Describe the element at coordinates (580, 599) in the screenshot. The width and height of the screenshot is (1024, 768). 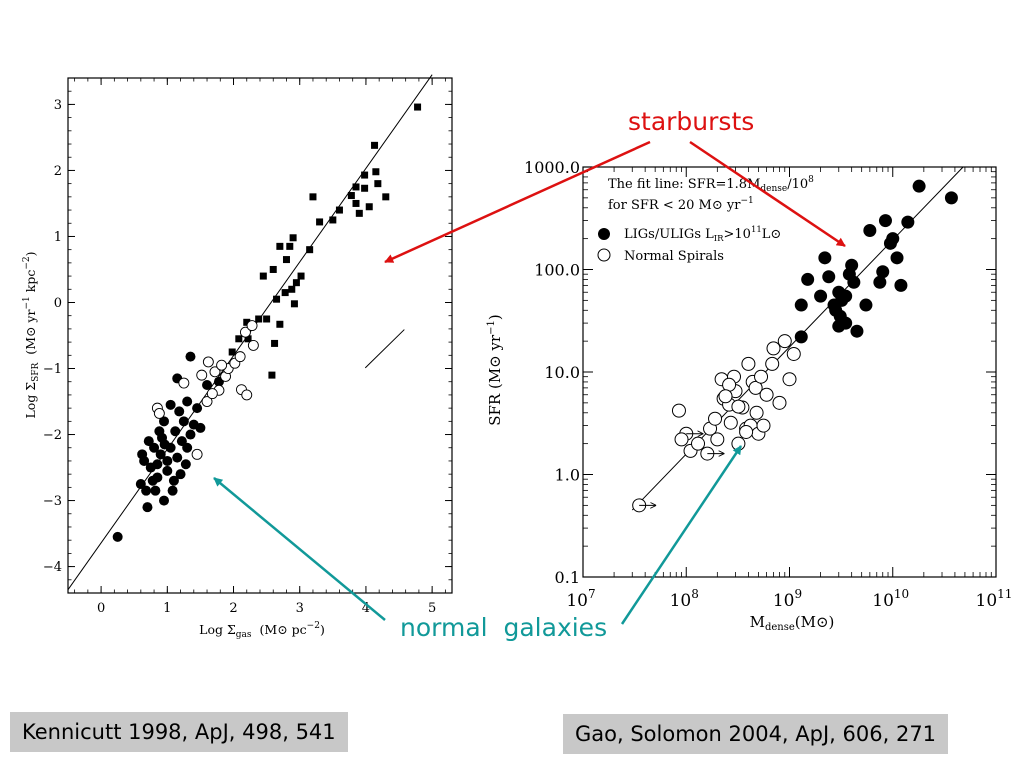
I see `right-xtick-label: 107` at that location.